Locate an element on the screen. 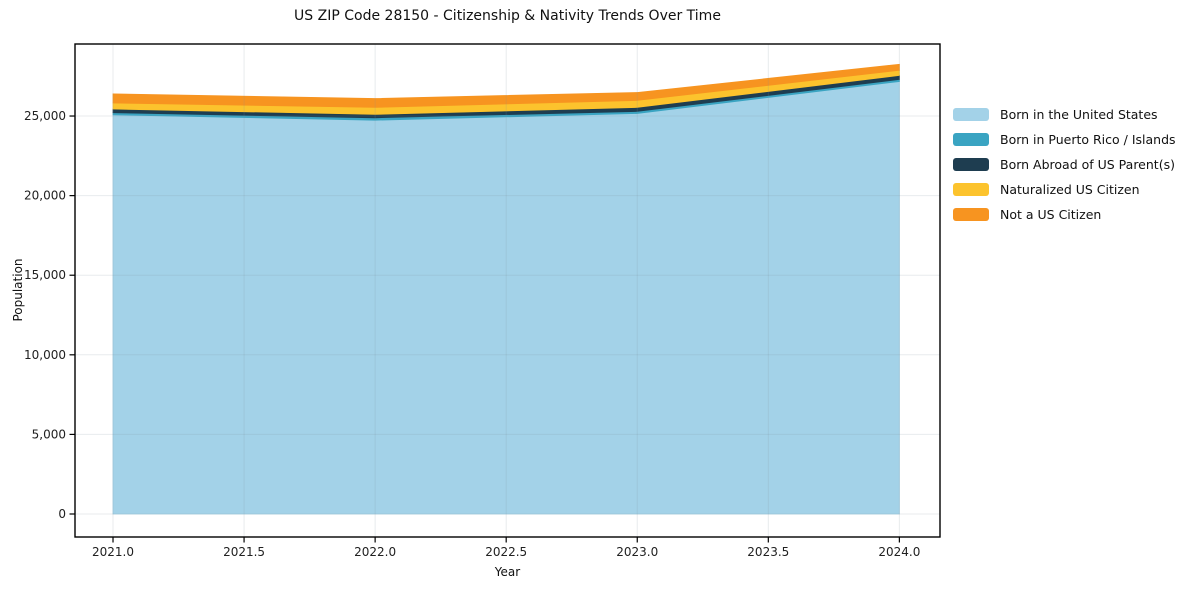 The height and width of the screenshot is (590, 1189). legend-item-born-in-puerto-rico-islands: Born in Puerto Rico / Islands is located at coordinates (1064, 139).